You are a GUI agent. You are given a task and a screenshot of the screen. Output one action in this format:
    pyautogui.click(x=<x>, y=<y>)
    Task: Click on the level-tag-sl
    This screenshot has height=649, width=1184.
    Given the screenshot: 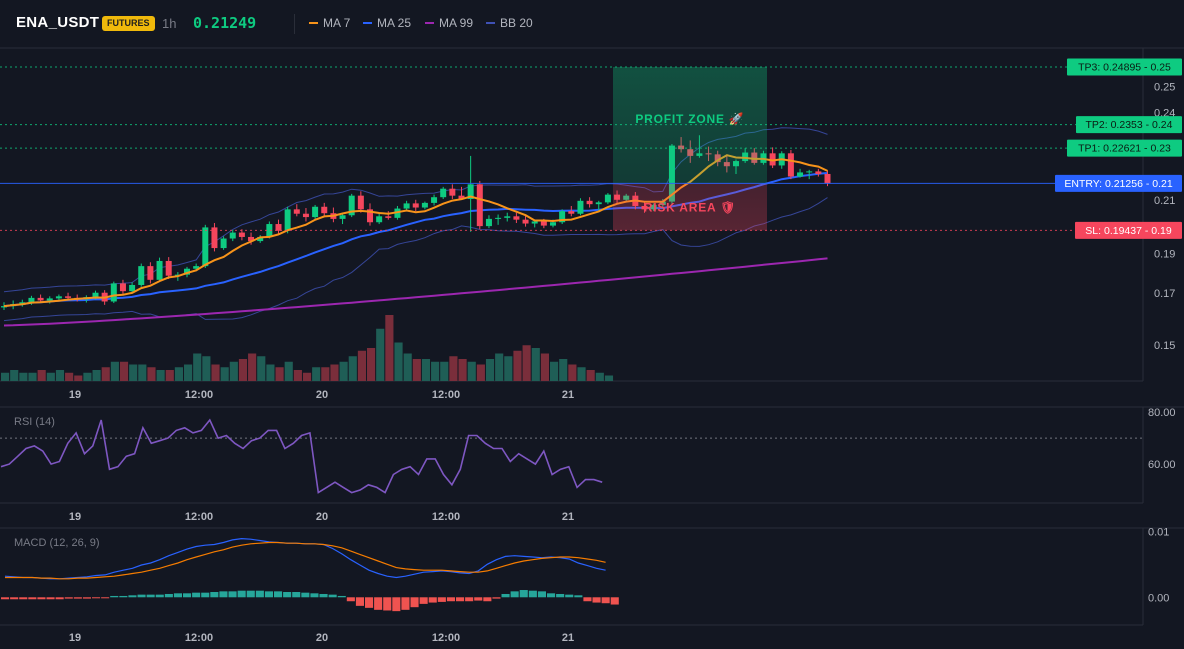 What is the action you would take?
    pyautogui.click(x=1128, y=230)
    